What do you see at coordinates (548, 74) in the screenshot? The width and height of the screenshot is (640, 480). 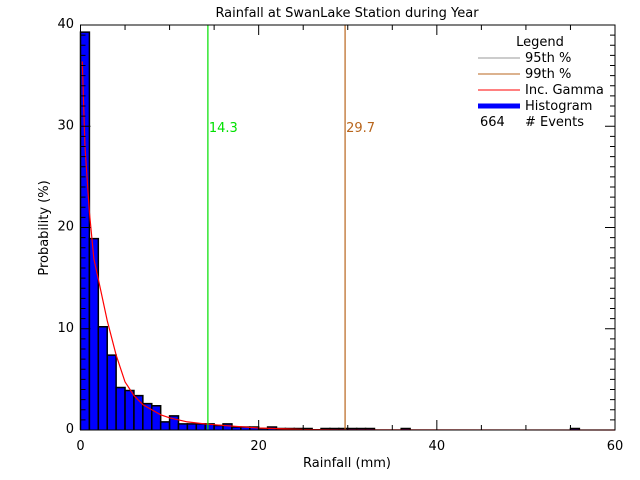 I see `legend-99th-label: 99th %` at bounding box center [548, 74].